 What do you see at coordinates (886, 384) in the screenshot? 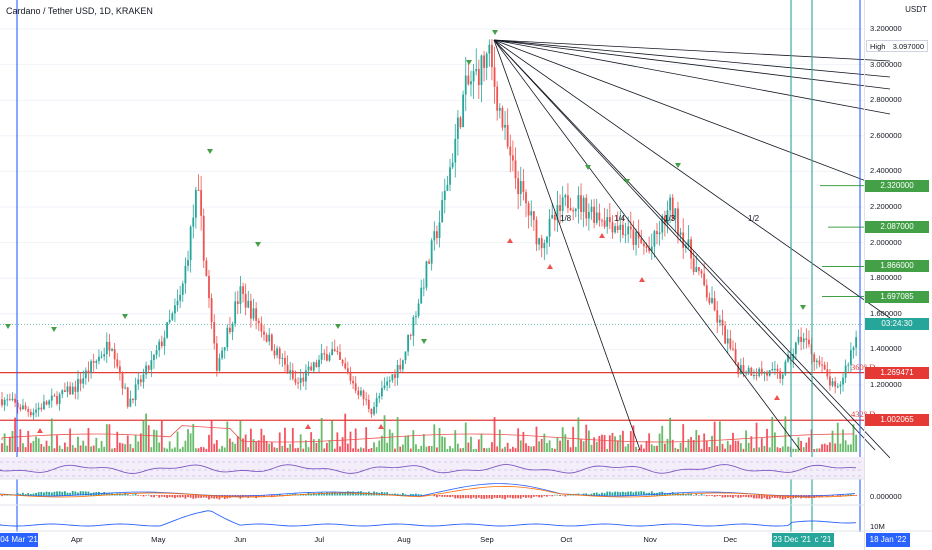
I see `price-tick: 1.200000` at bounding box center [886, 384].